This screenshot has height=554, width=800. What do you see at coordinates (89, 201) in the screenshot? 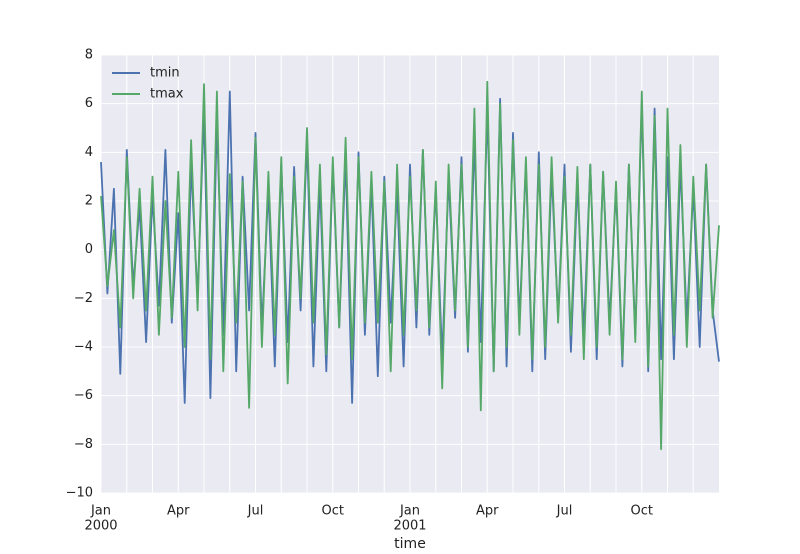
I see `y-tick-label: 2` at bounding box center [89, 201].